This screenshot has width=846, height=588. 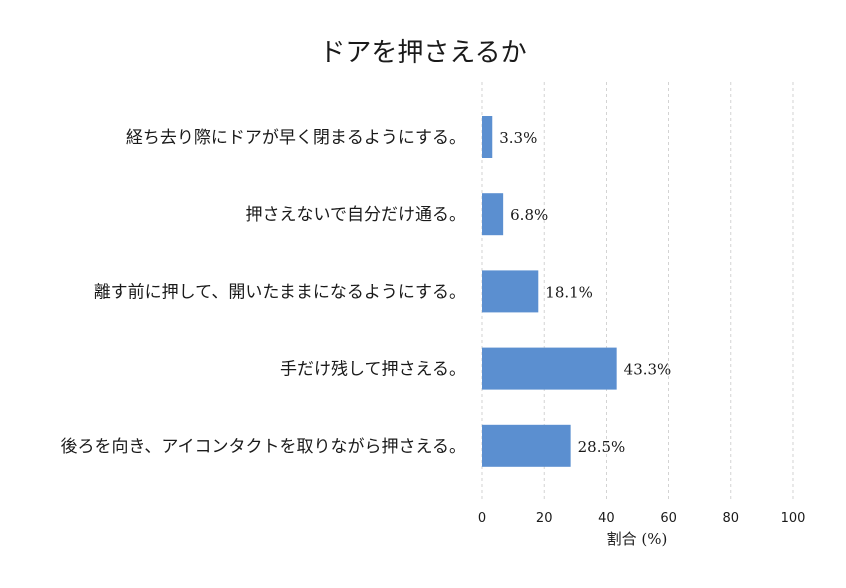 What do you see at coordinates (606, 518) in the screenshot?
I see `x-tick-label: 40` at bounding box center [606, 518].